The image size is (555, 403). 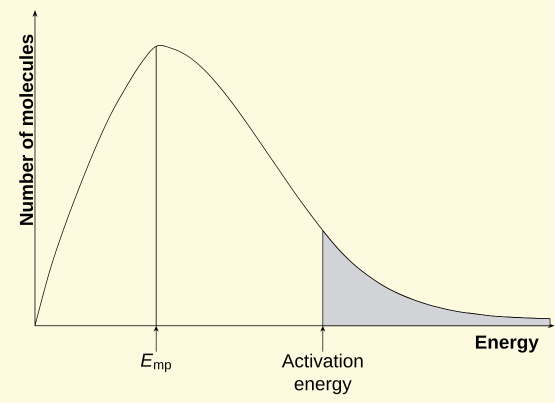 What do you see at coordinates (26, 130) in the screenshot?
I see `y-axis-title: Number of molecules` at bounding box center [26, 130].